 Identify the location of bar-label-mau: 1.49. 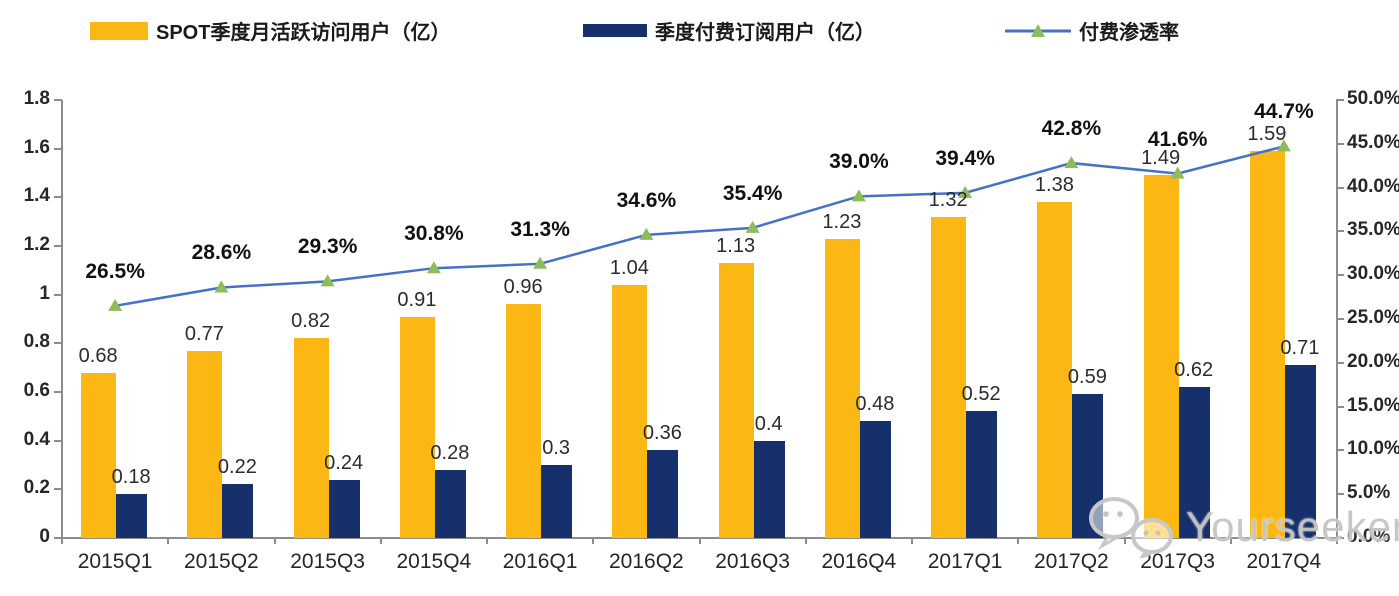
(1161, 158).